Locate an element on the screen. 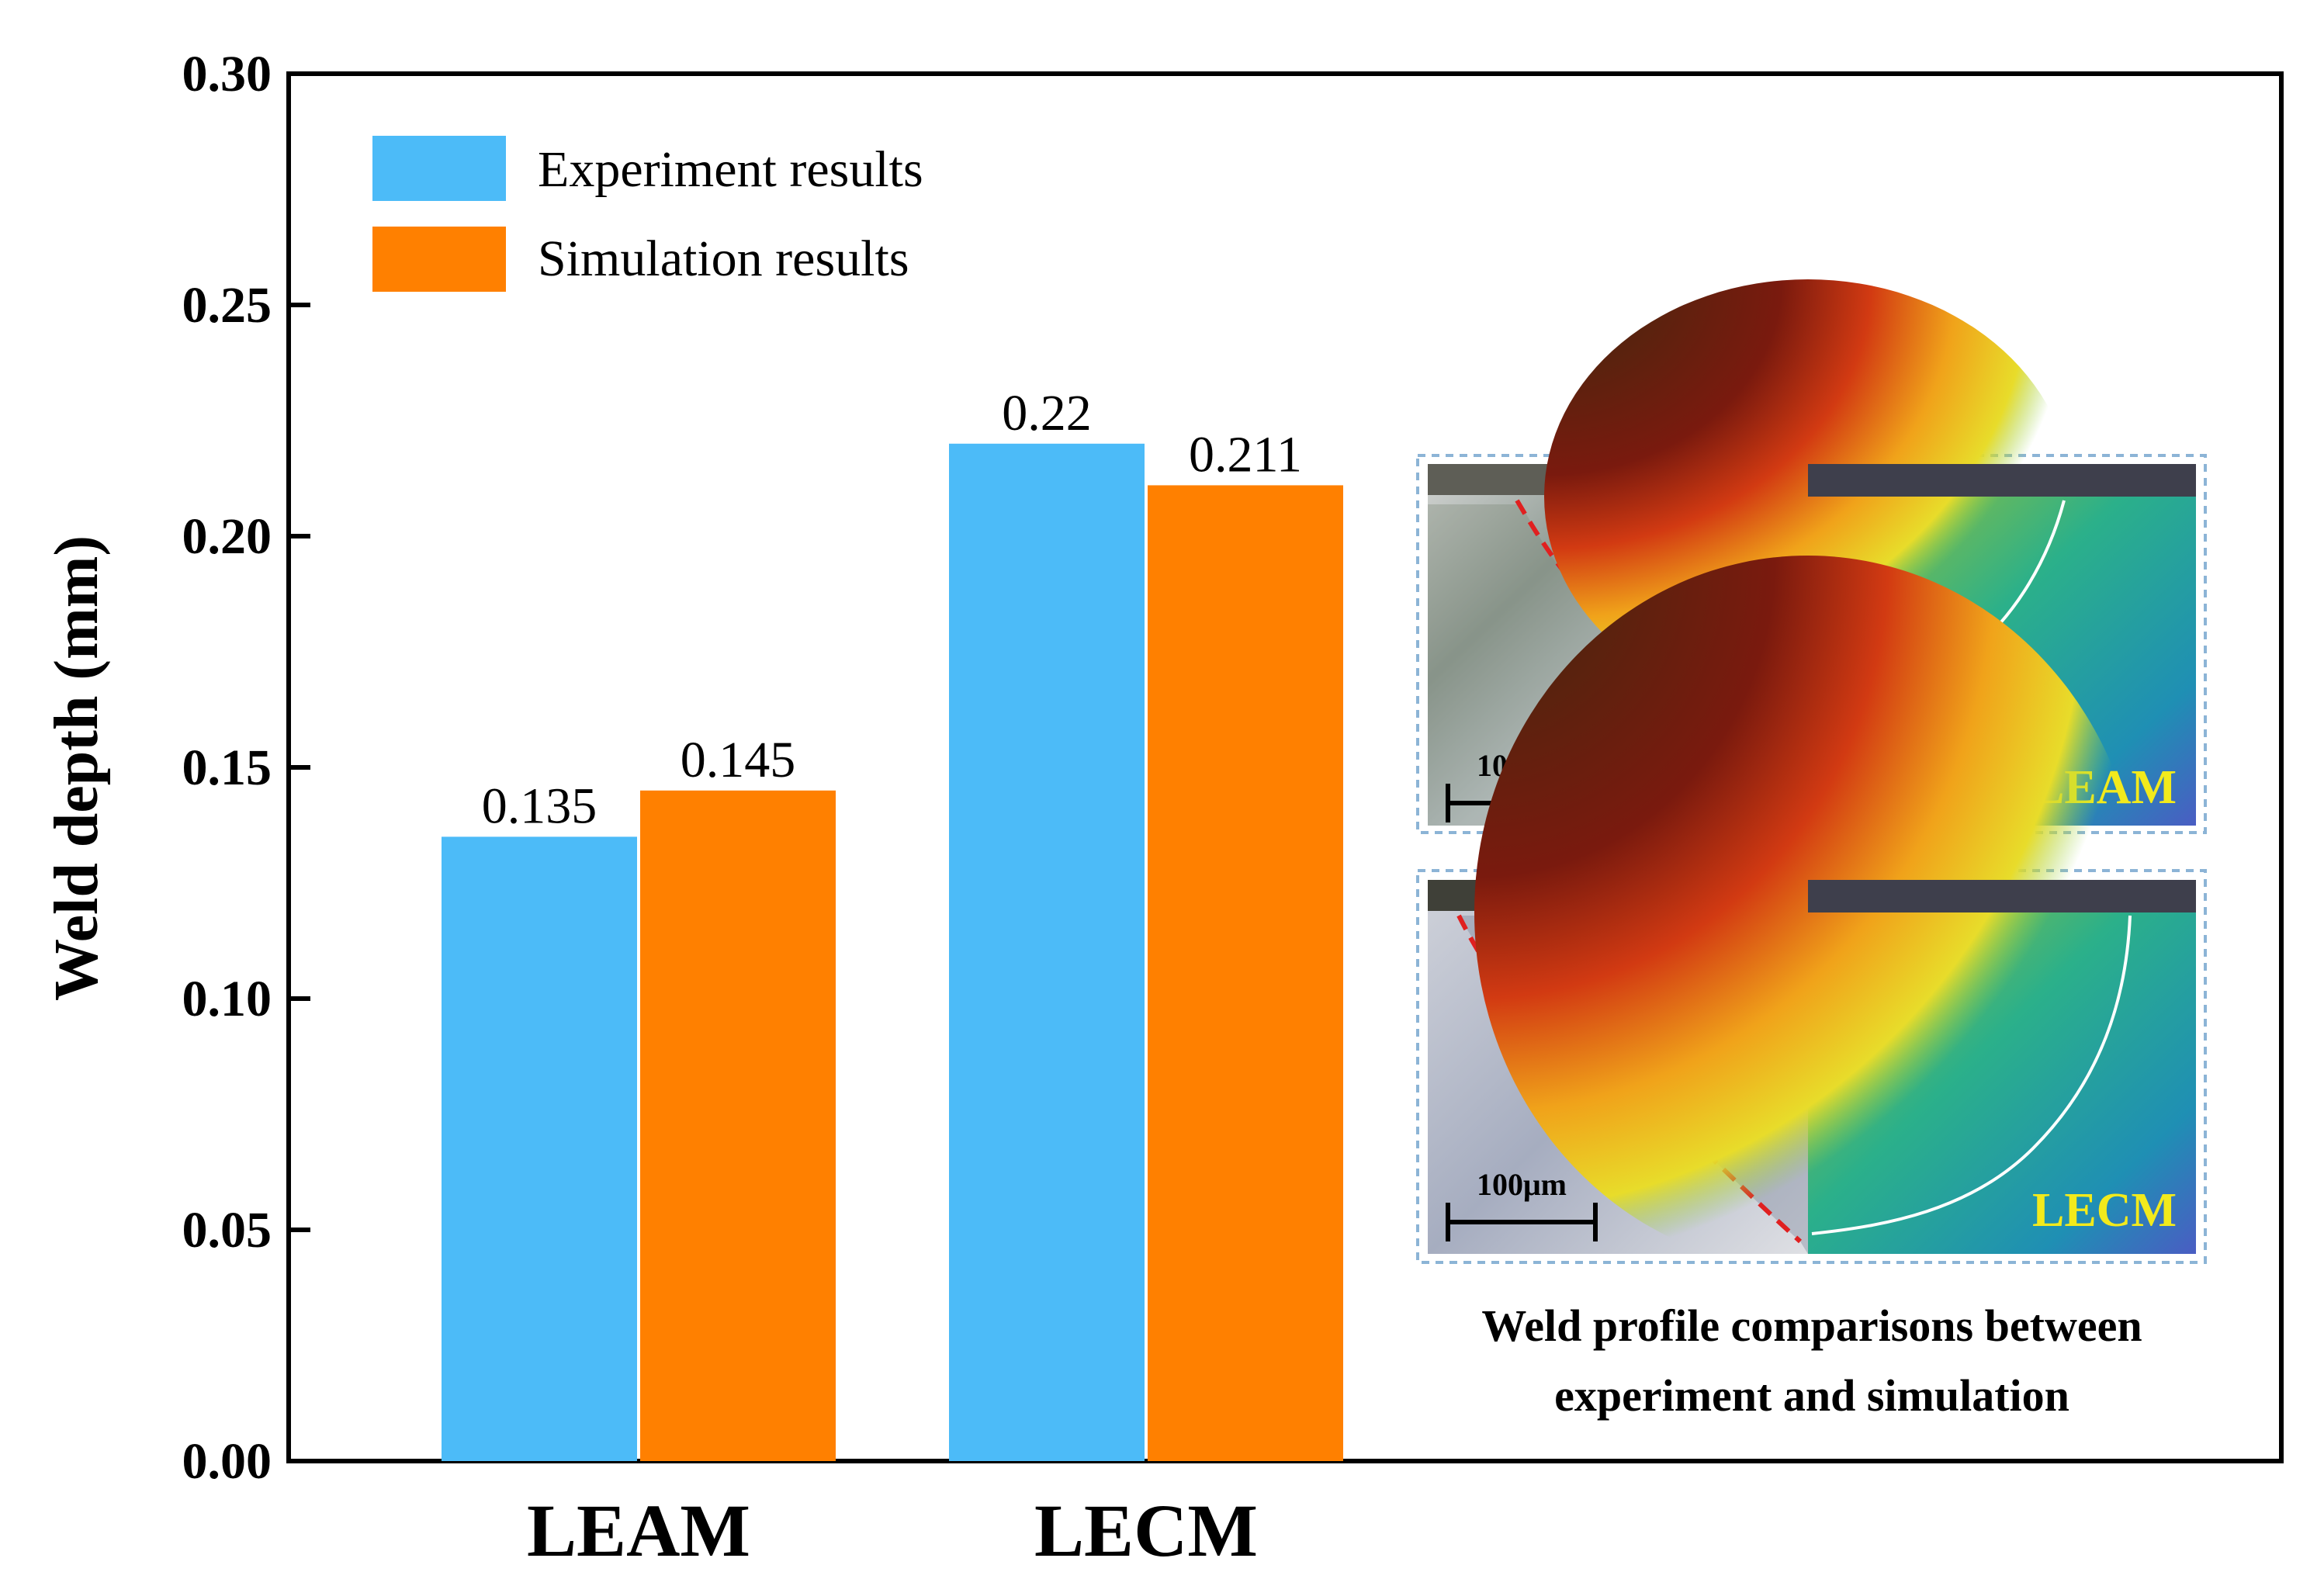 The height and width of the screenshot is (1579, 2324). panel-label-lecm: LECM is located at coordinates (2104, 1210).